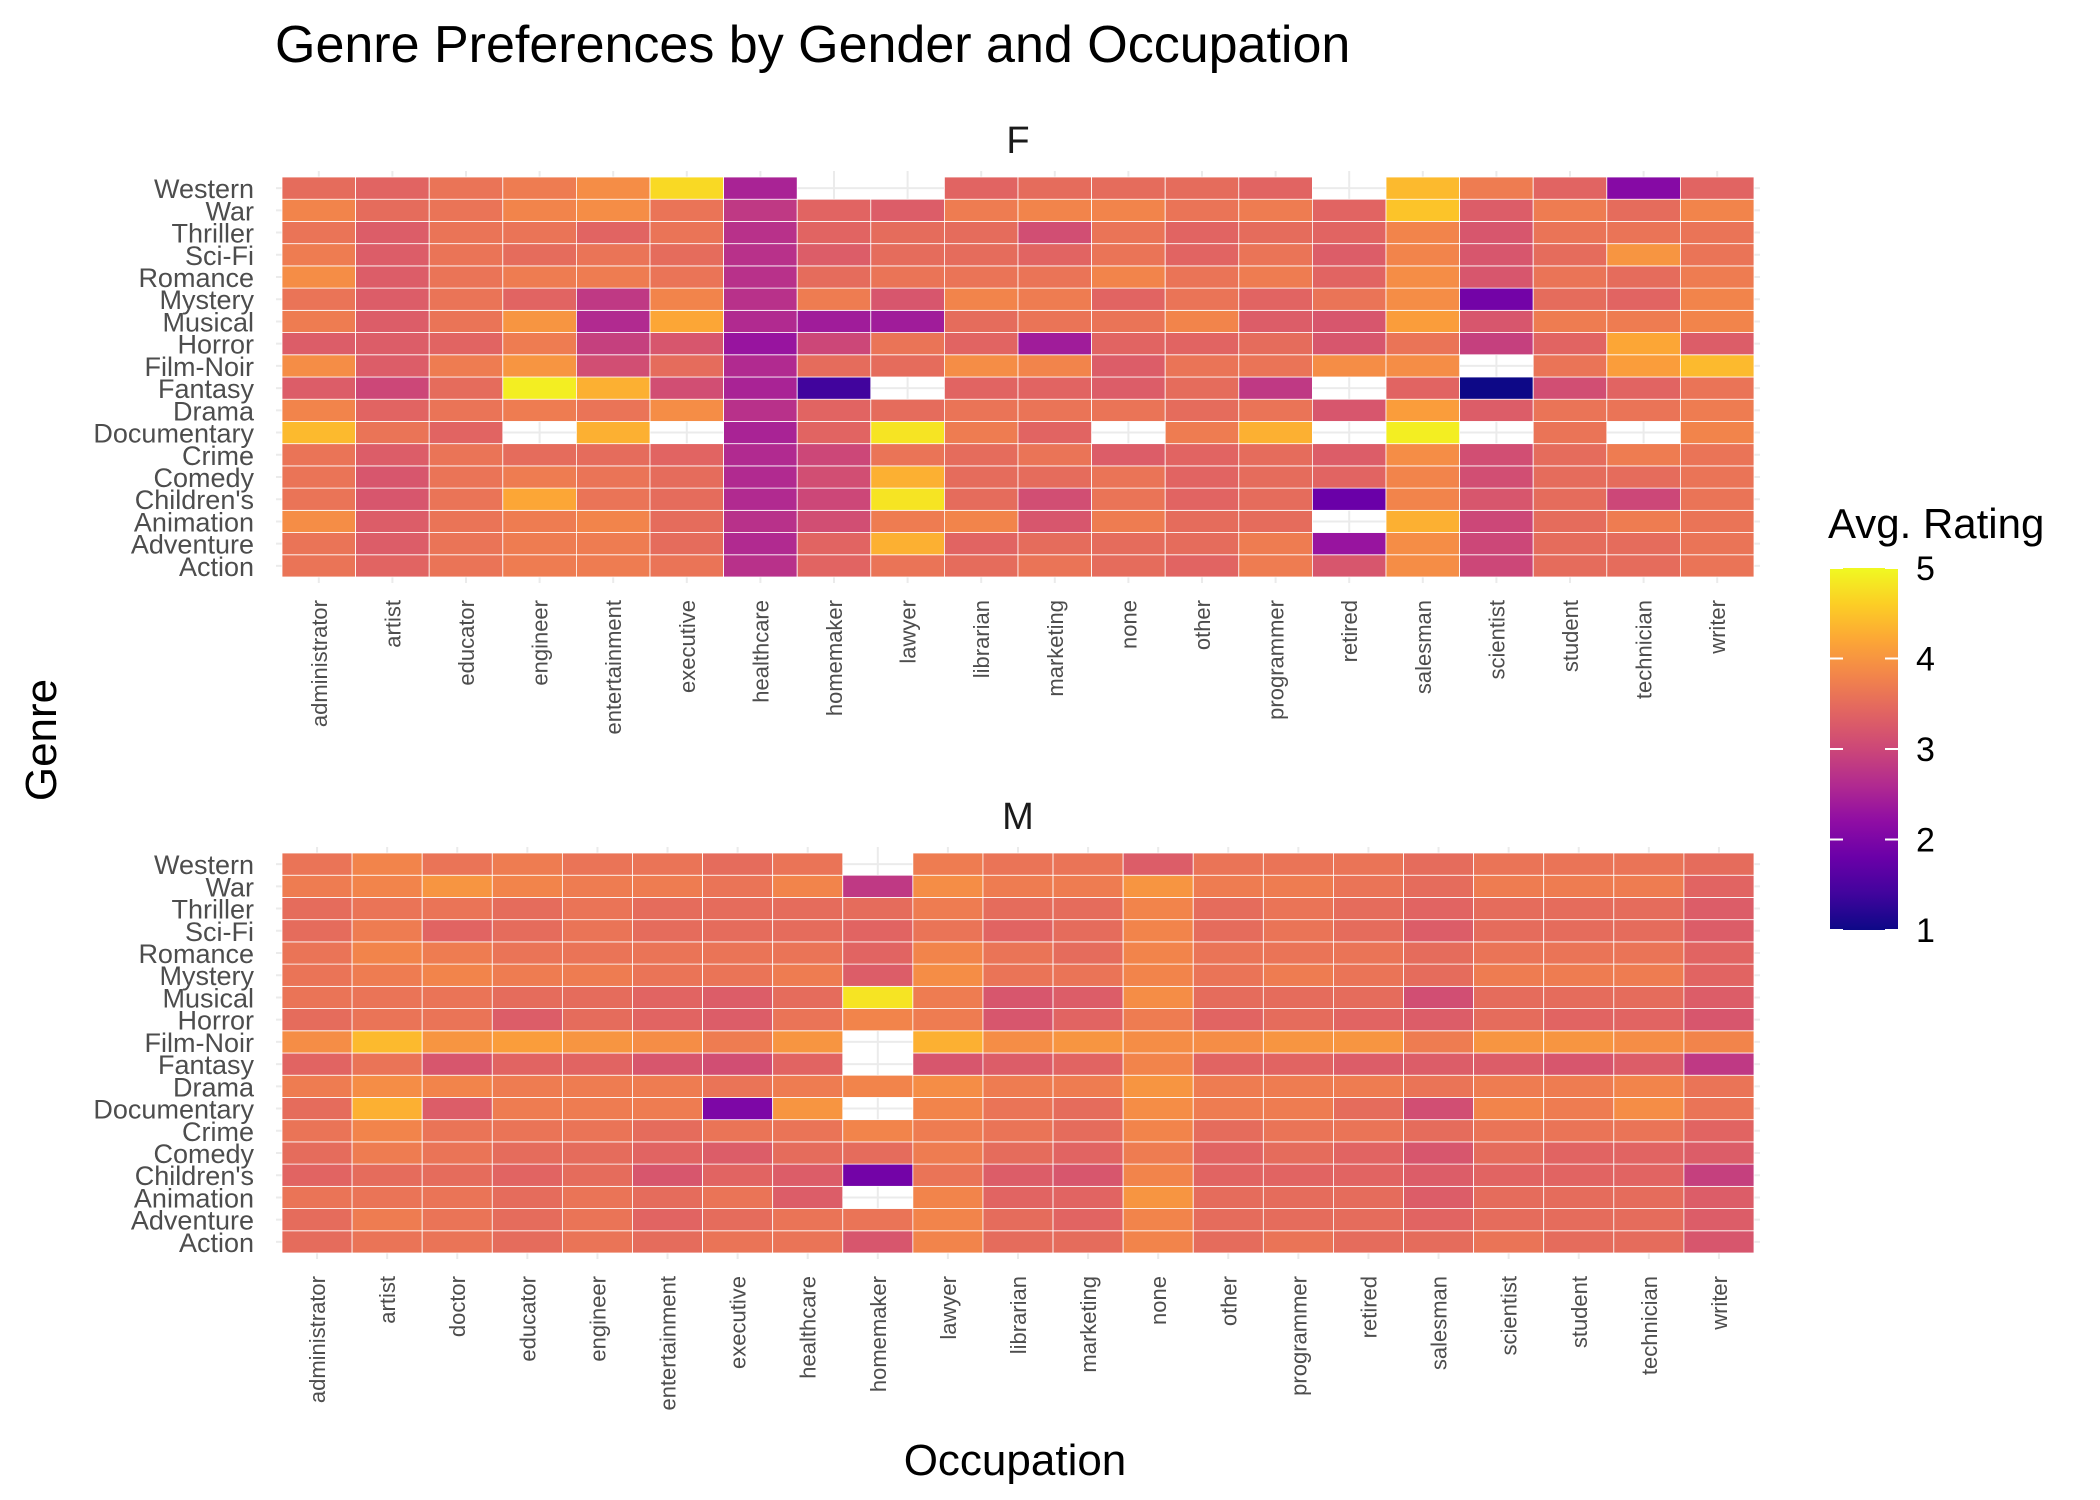 The width and height of the screenshot is (2100, 1500). What do you see at coordinates (392, 388) in the screenshot?
I see `heatmap-cell: artist / Fantasy: 3` at bounding box center [392, 388].